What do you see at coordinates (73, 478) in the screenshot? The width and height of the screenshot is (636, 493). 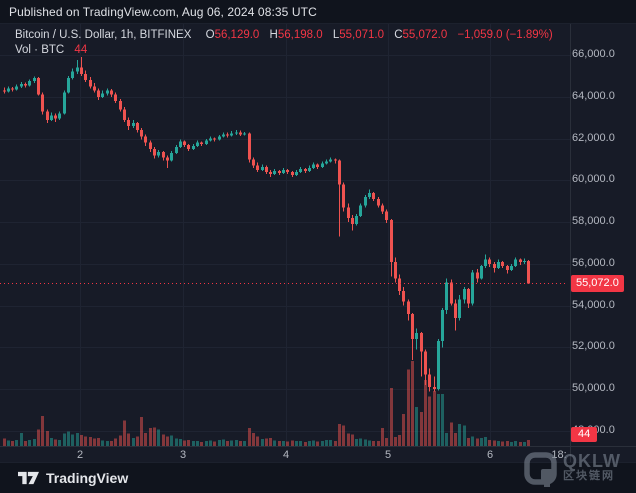 I see `tradingview-attribution-link: TradingView` at bounding box center [73, 478].